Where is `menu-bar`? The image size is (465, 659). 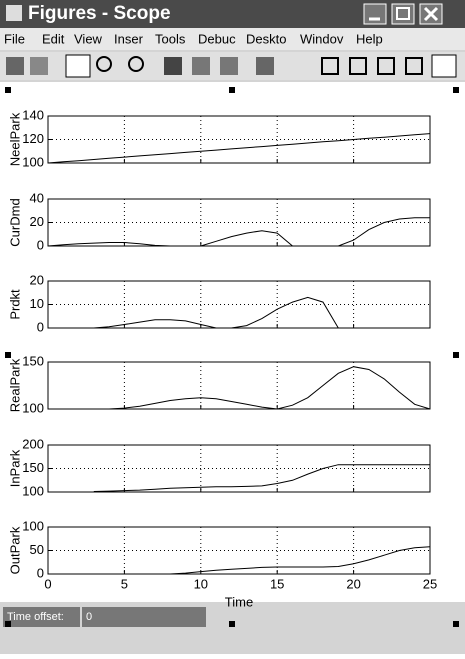 menu-bar is located at coordinates (232, 39).